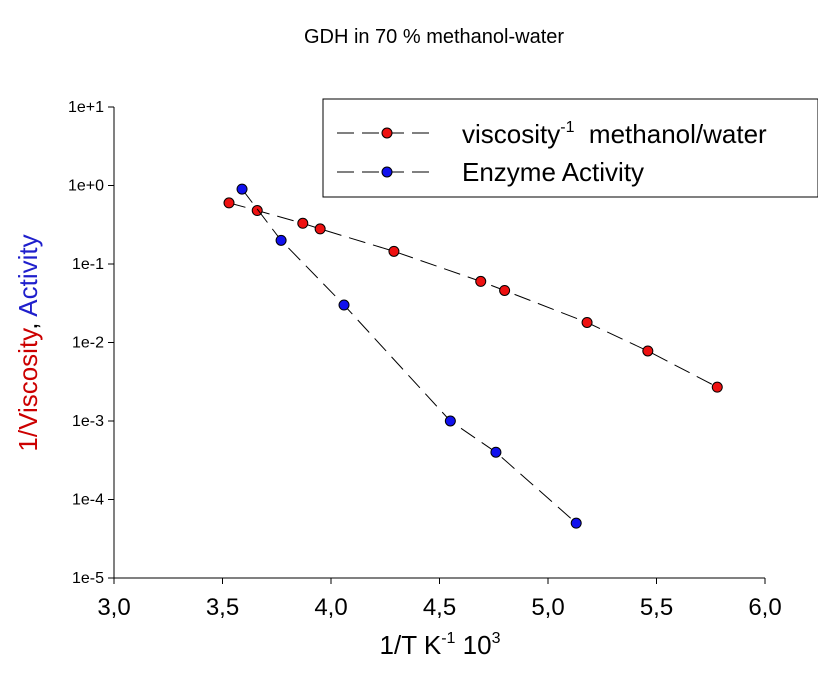  I want to click on y-tick-label: 1e+1, so click(86, 107).